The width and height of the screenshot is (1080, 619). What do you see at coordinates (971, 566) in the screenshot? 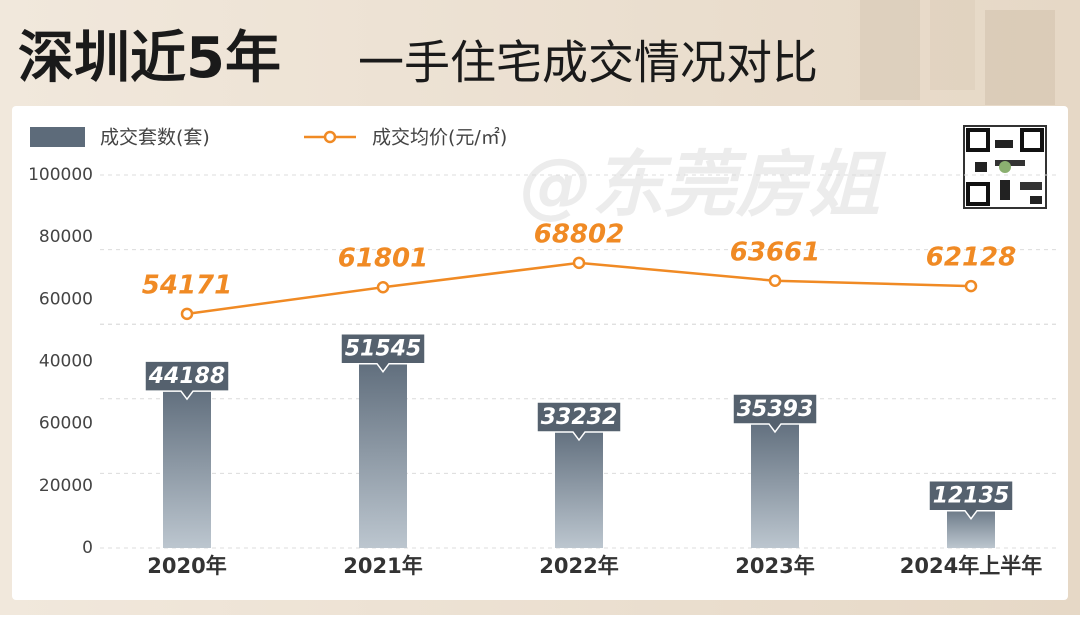
I see `x-tick-label: 2024年上半年` at bounding box center [971, 566].